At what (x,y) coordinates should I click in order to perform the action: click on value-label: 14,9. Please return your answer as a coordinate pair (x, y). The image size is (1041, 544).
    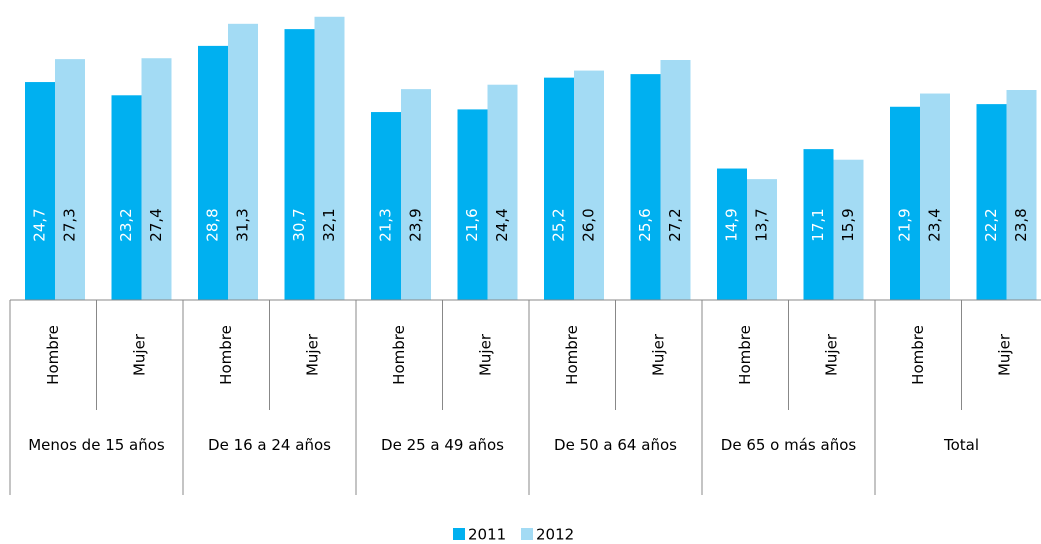
    Looking at the image, I should click on (732, 224).